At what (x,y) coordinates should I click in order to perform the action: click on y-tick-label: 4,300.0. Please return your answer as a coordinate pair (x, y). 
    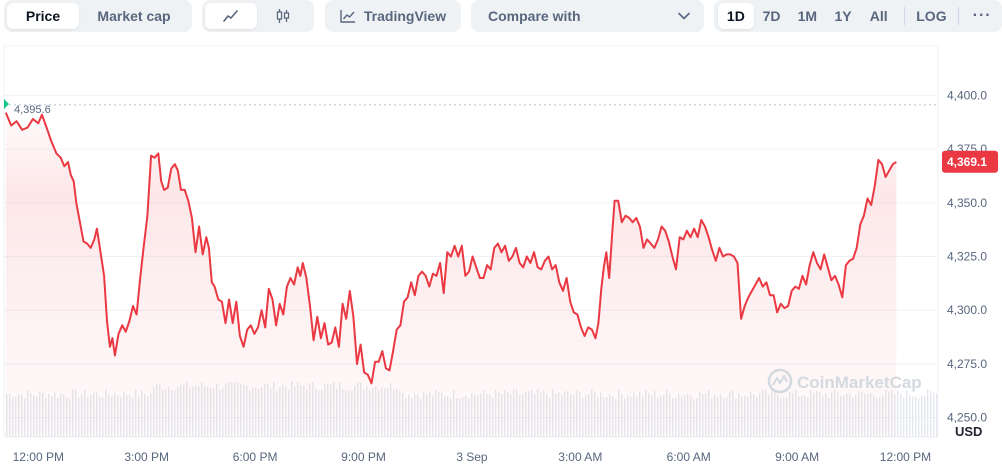
    Looking at the image, I should click on (967, 310).